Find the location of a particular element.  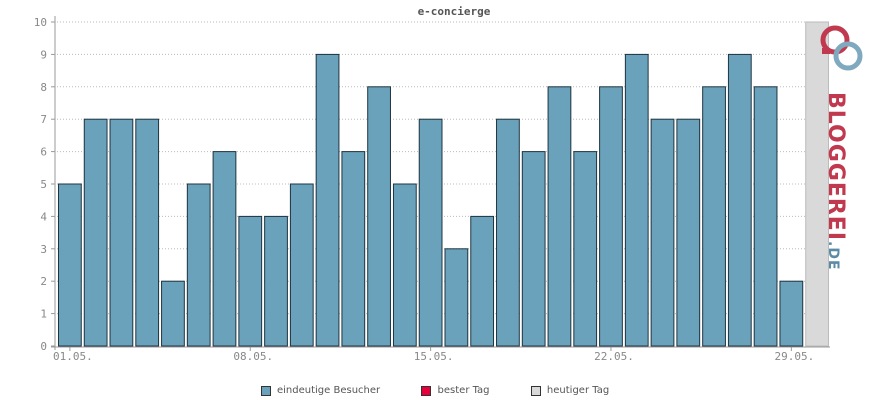

bar-17.05. is located at coordinates (482, 281).